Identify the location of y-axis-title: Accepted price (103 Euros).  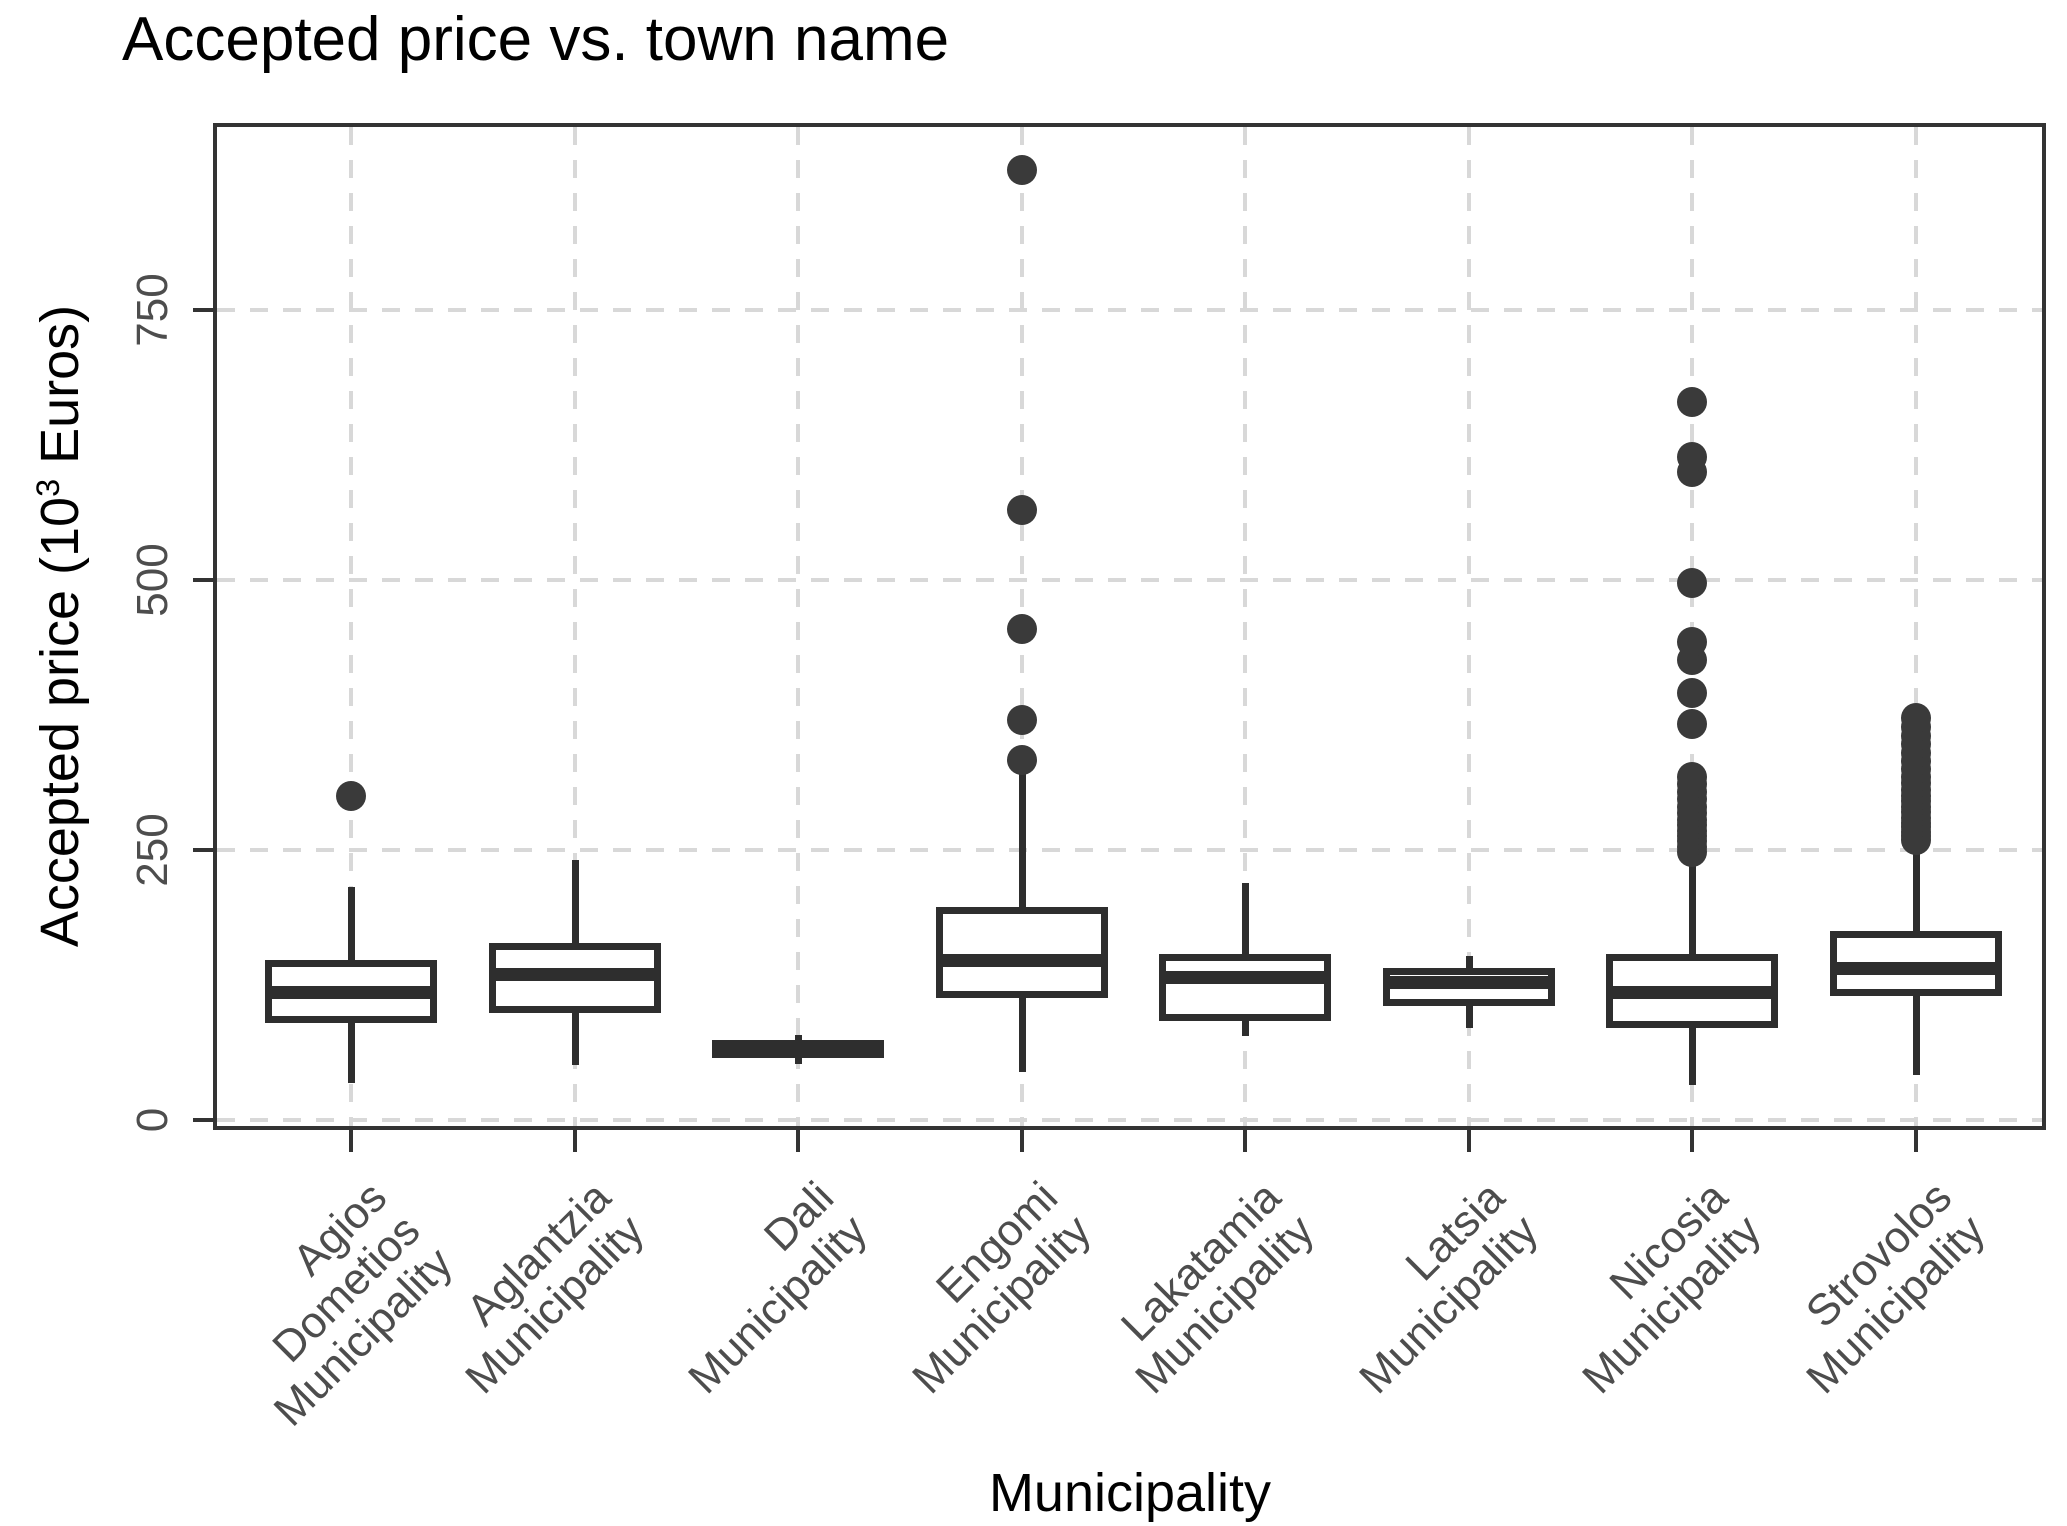
(60, 626).